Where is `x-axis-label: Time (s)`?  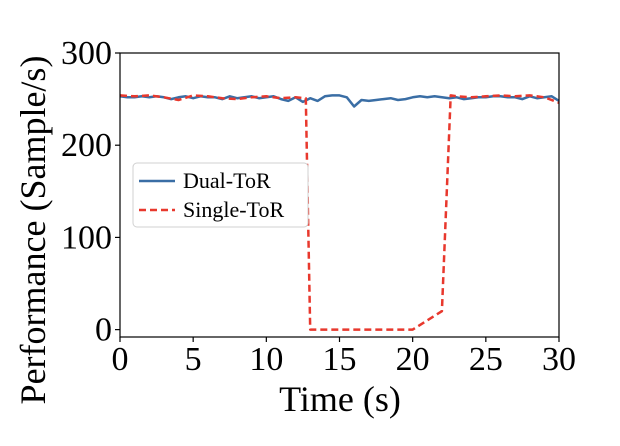
x-axis-label: Time (s) is located at coordinates (340, 399).